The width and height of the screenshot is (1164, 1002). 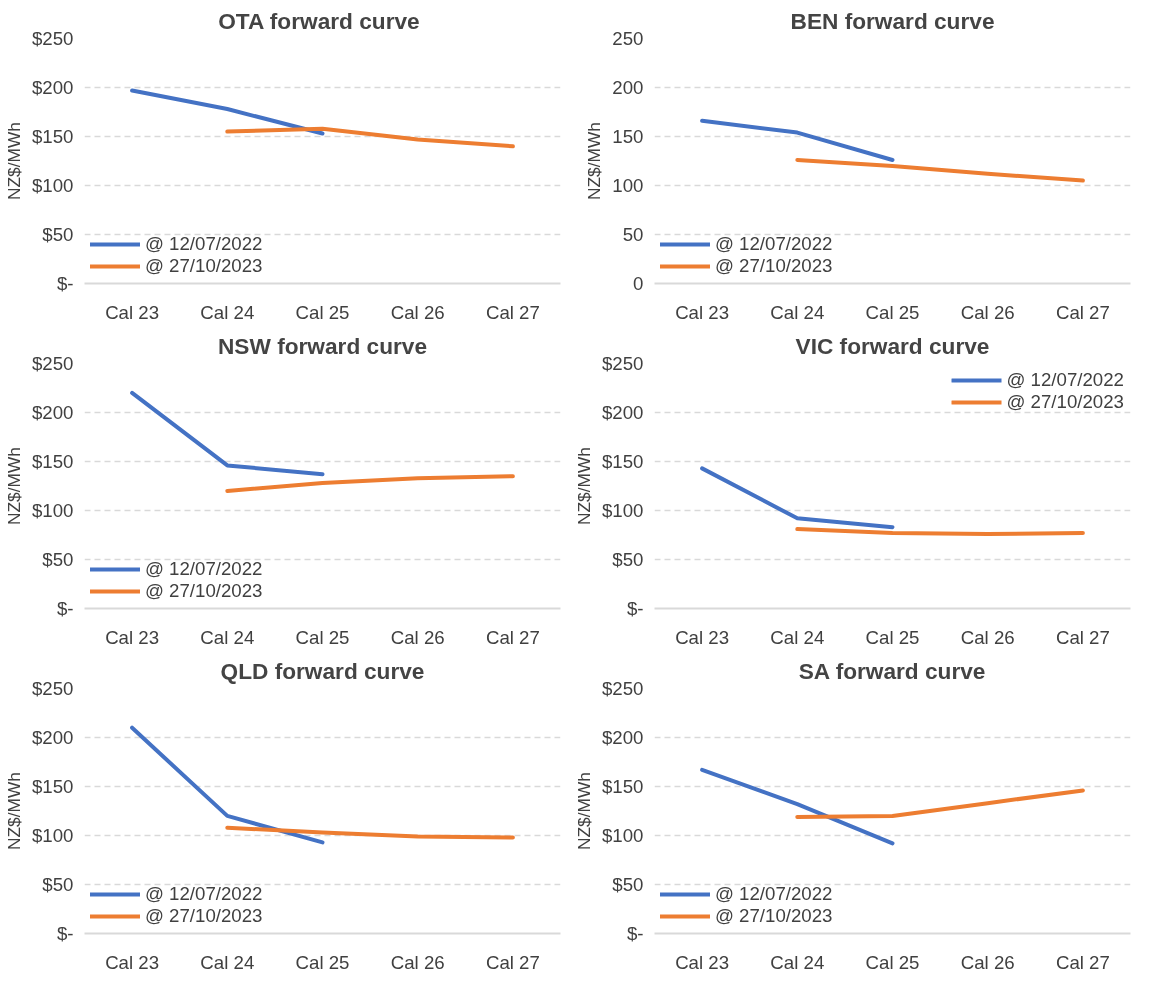 I want to click on y-tick-label: 250, so click(x=628, y=38).